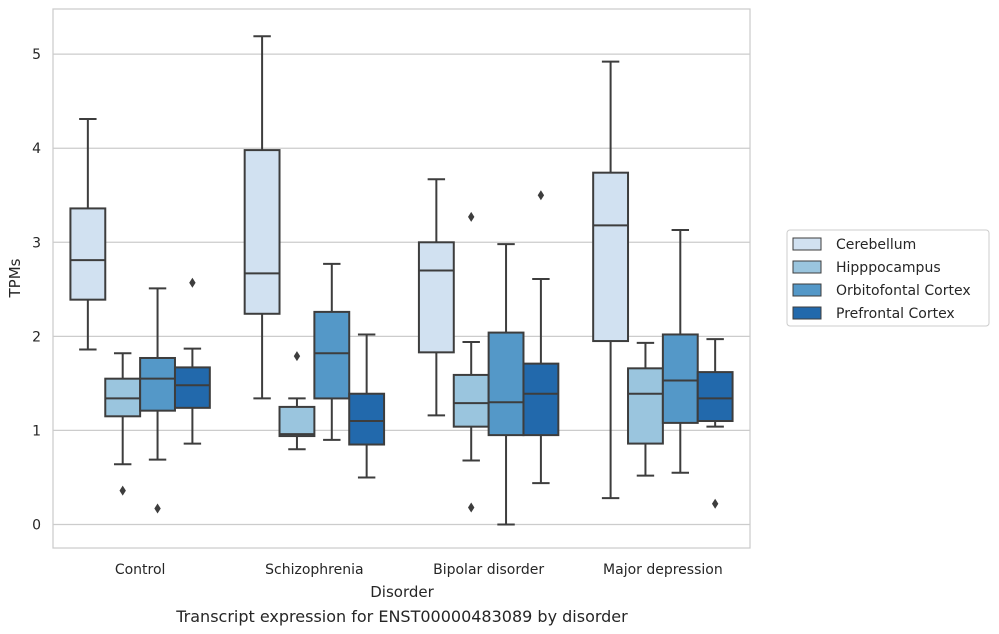  Describe the element at coordinates (36, 290) in the screenshot. I see `y-tick-labels: 0 1 2 3 4 5` at that location.